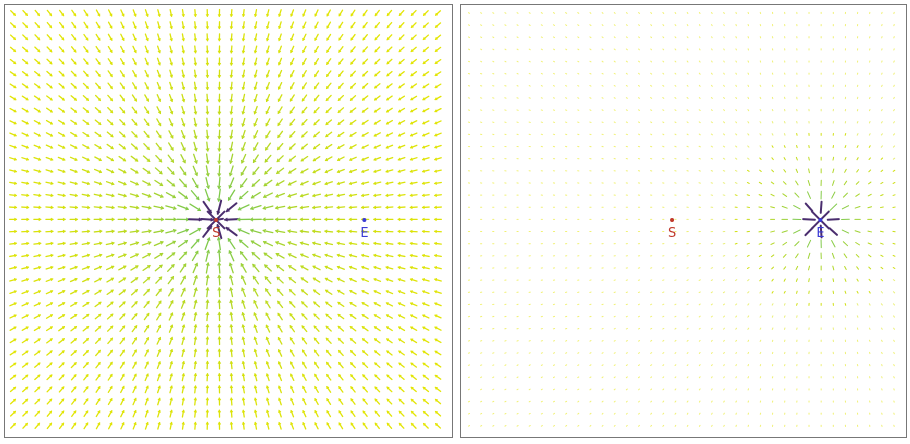 The width and height of the screenshot is (910, 444). What do you see at coordinates (216, 220) in the screenshot?
I see `marker-s-dot` at bounding box center [216, 220].